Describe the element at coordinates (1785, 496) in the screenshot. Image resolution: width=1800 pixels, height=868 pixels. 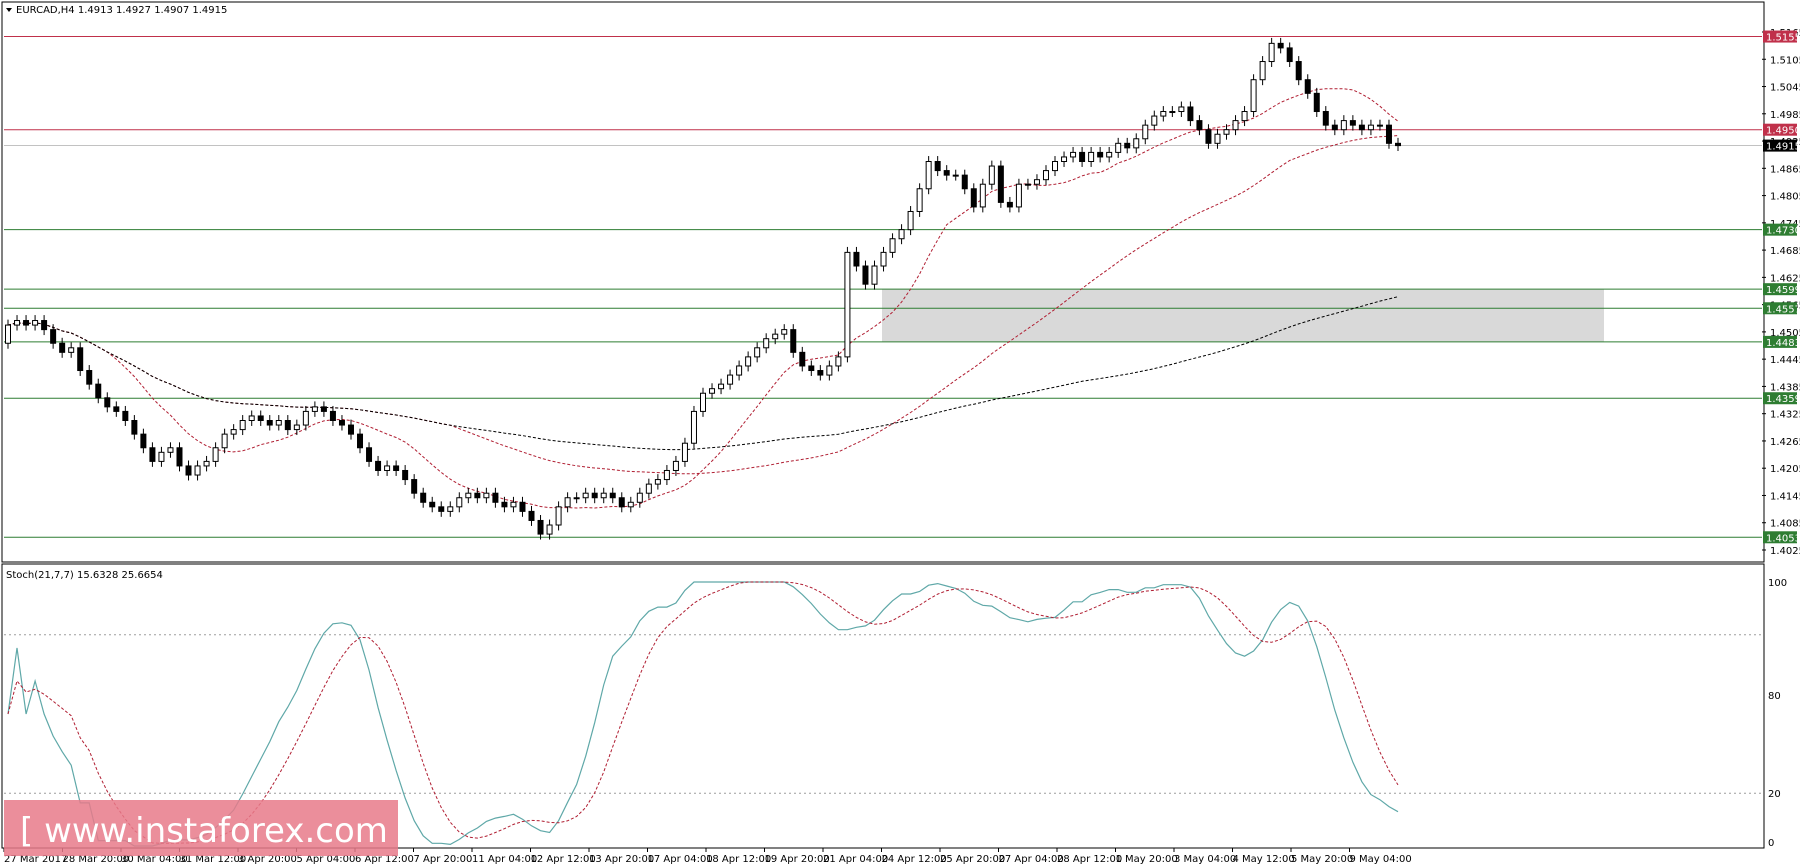
I see `y-tick-label: 1.4145` at that location.